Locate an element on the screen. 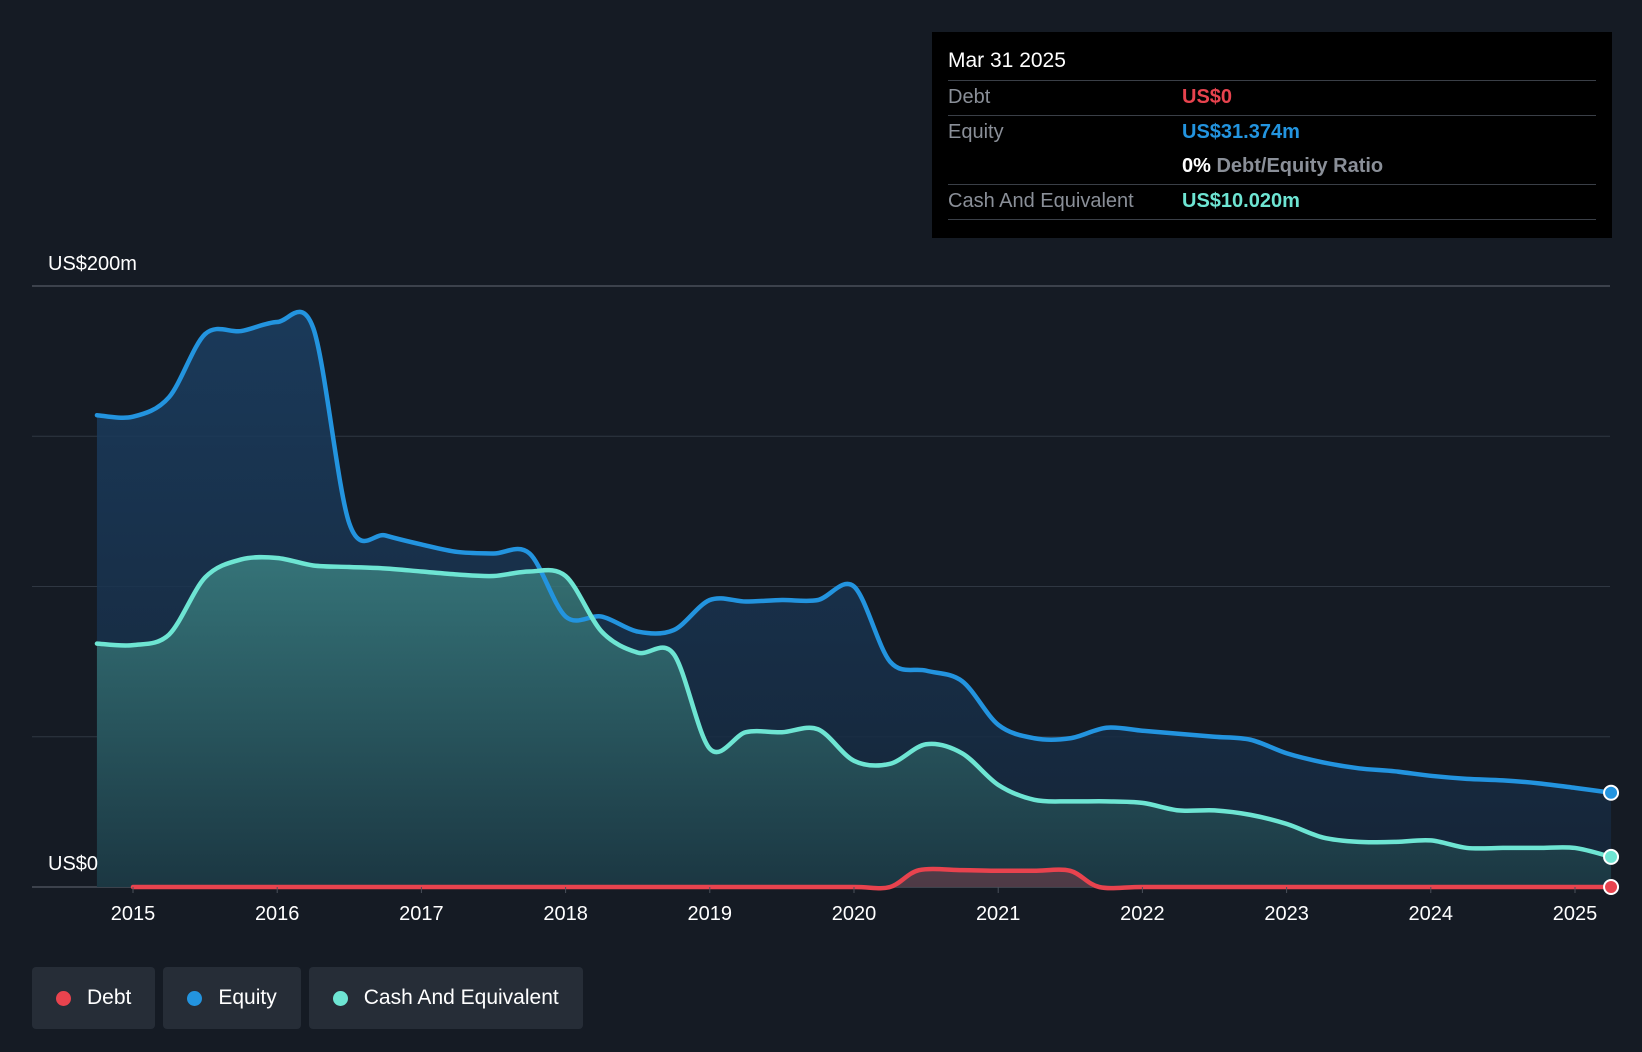 This screenshot has height=1052, width=1642. tooltip-equity-value: US$31.374m is located at coordinates (1241, 132).